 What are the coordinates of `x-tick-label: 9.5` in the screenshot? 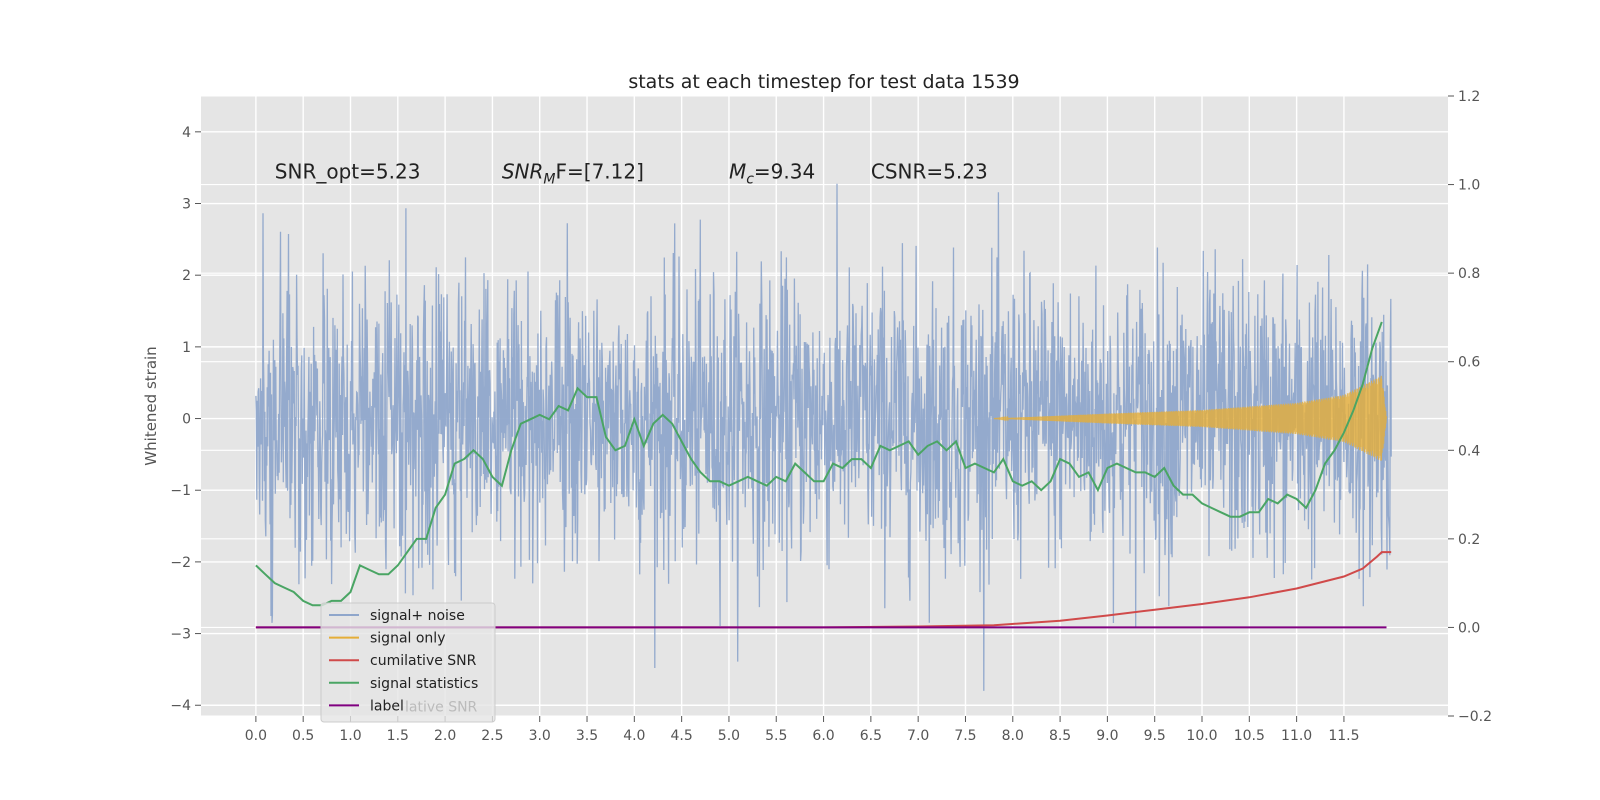 It's located at (1155, 736).